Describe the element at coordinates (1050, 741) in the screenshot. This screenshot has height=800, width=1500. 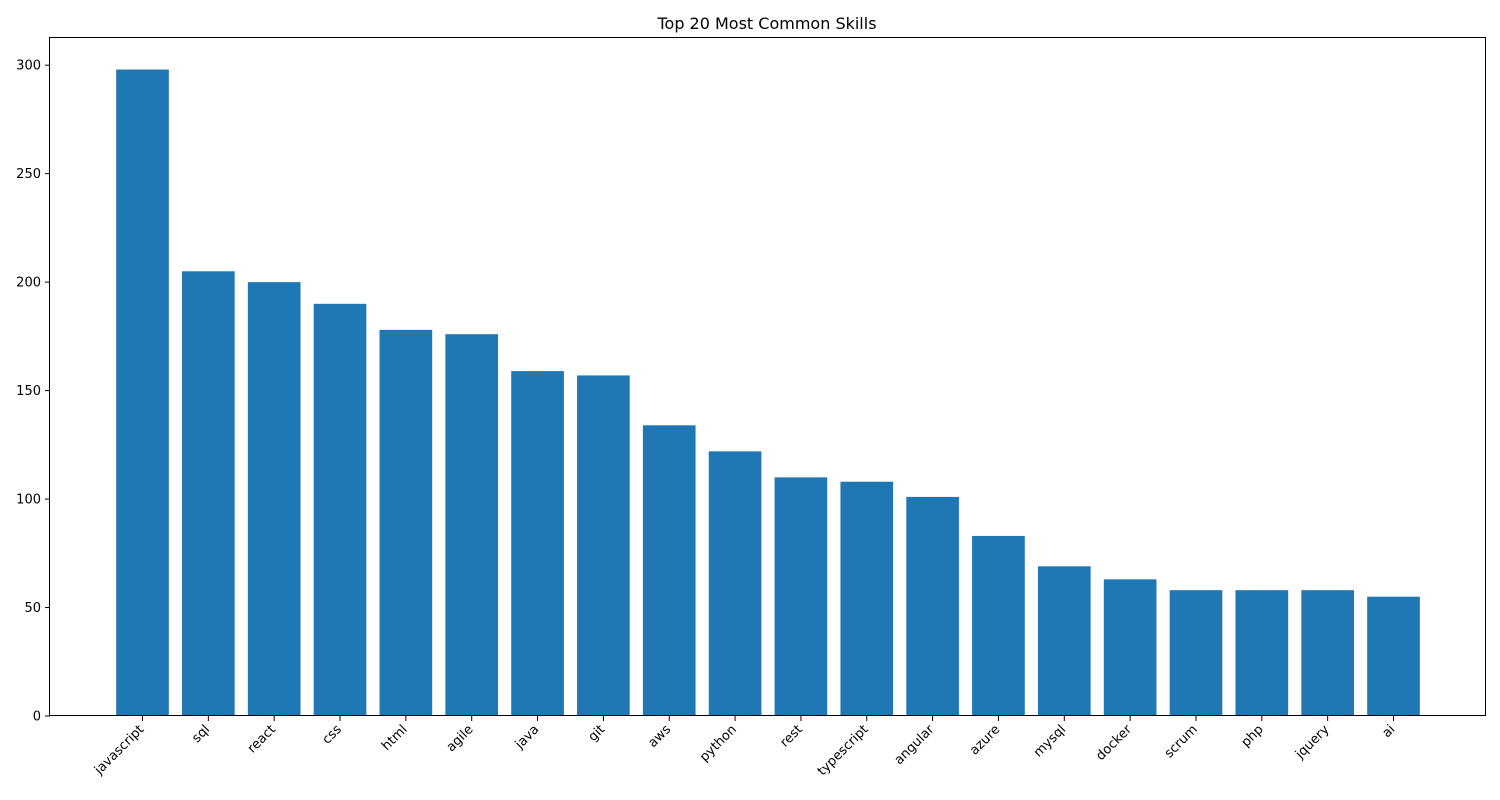
I see `x-tick-label: mysql` at that location.